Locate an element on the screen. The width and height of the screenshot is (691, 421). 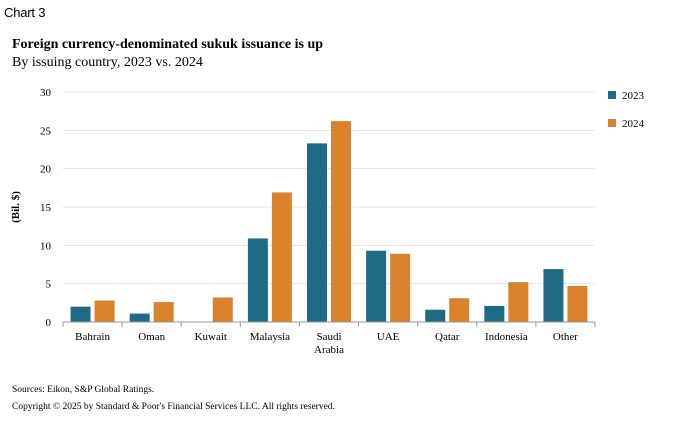
y-tick-label: 15 is located at coordinates (46, 208).